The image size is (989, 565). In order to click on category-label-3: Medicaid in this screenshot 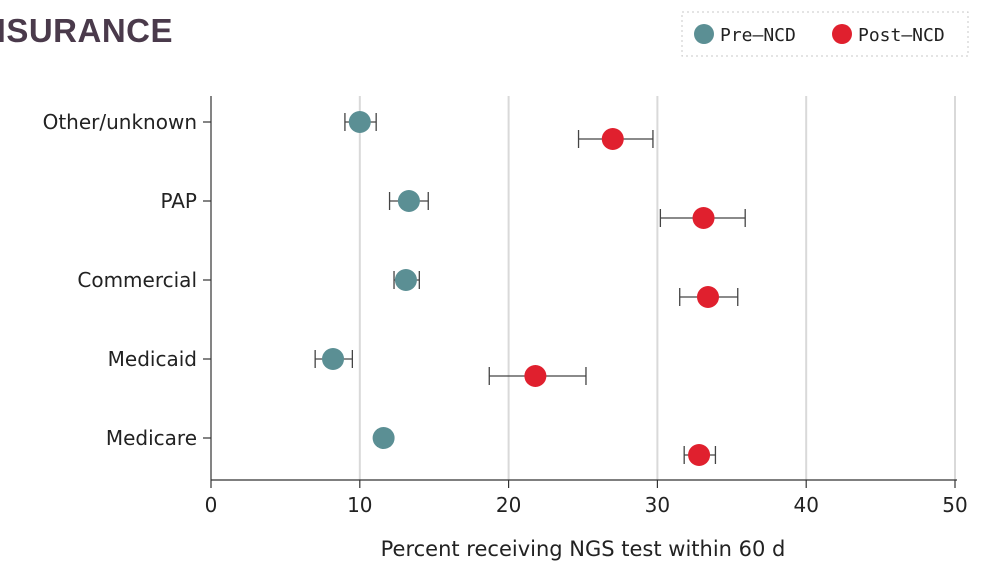, I will do `click(152, 359)`.